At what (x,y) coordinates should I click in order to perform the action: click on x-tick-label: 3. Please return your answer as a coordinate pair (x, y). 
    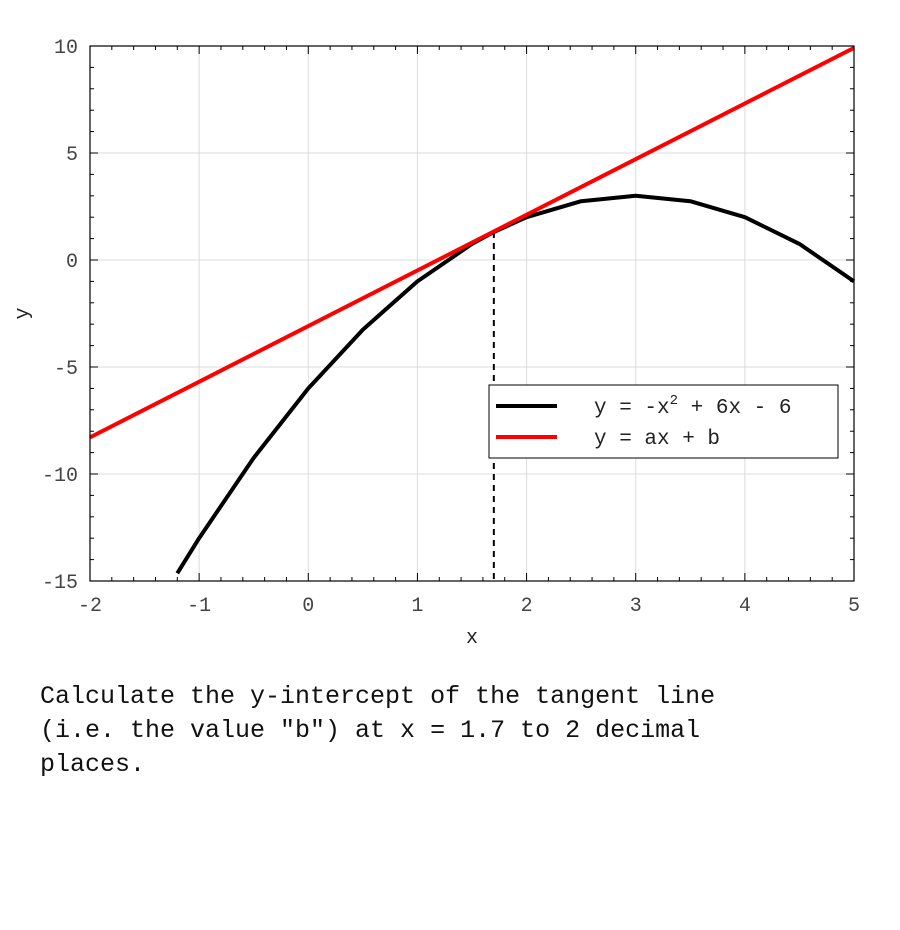
    Looking at the image, I should click on (636, 606).